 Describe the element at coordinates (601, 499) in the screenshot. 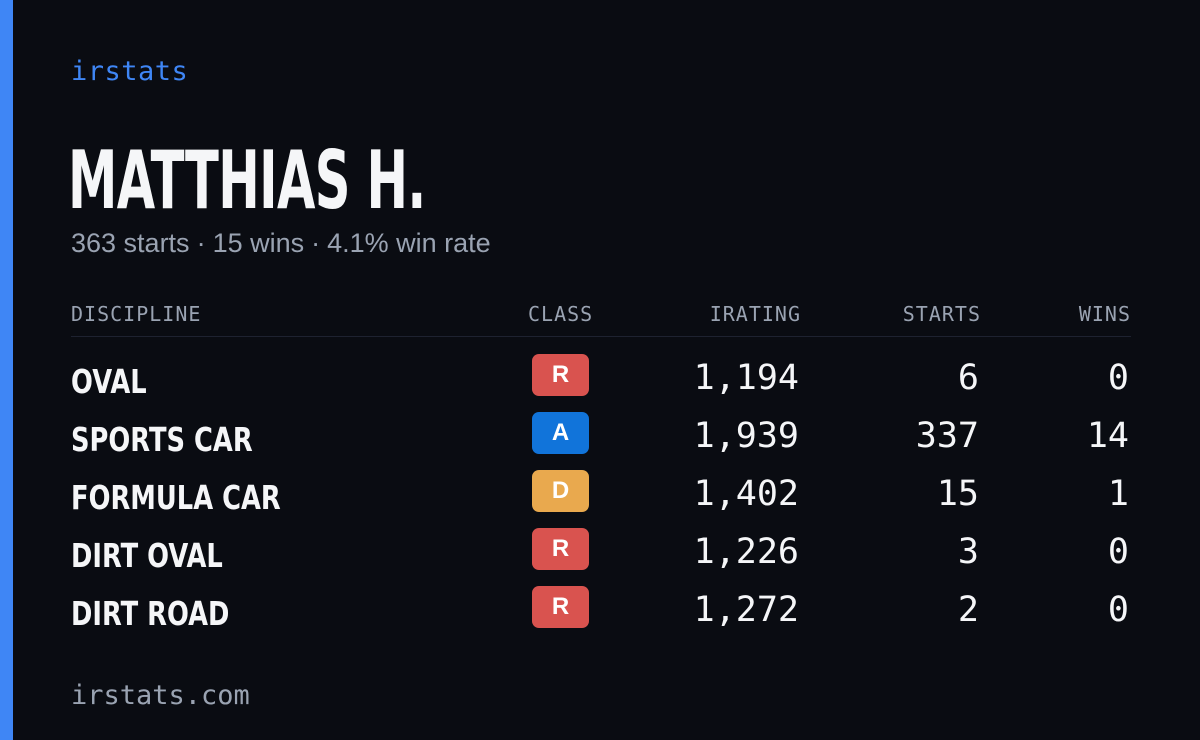

I see `table-row: FORMULA CAR D 1,402 15 1` at that location.